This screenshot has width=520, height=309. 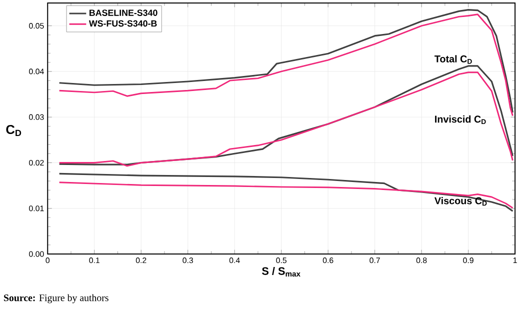 What do you see at coordinates (122, 23) in the screenshot?
I see `legend-label: WS-FUS-S340-B` at bounding box center [122, 23].